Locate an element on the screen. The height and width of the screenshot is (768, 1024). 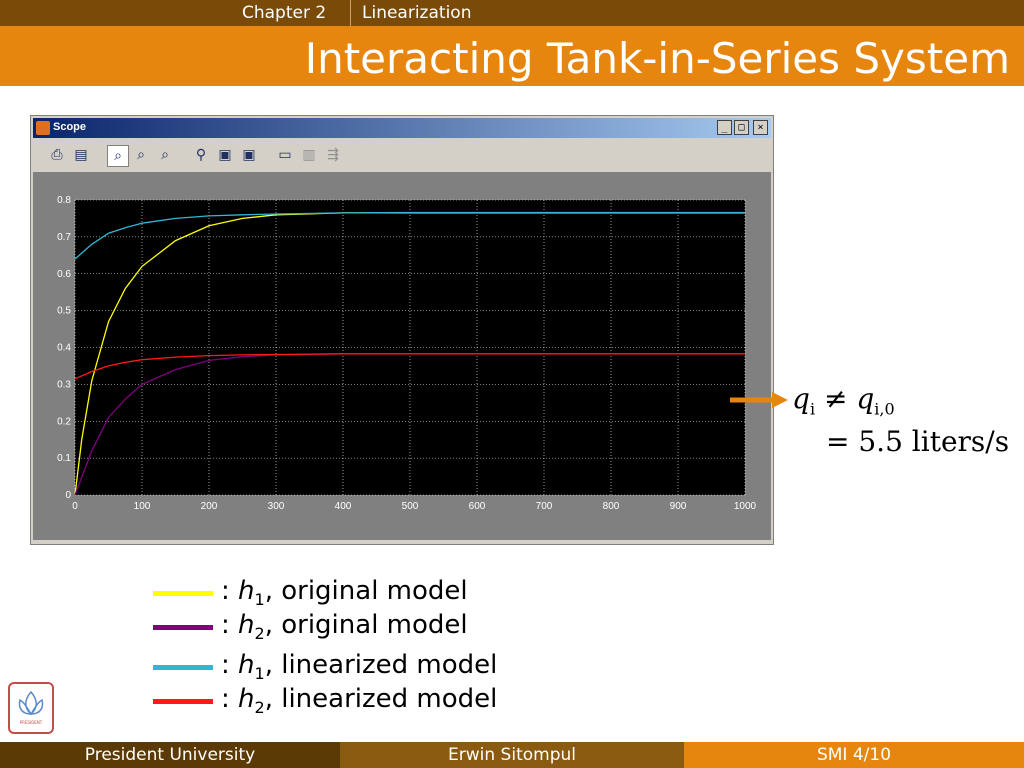
signal-selector-icon: ⇶ is located at coordinates (333, 155).